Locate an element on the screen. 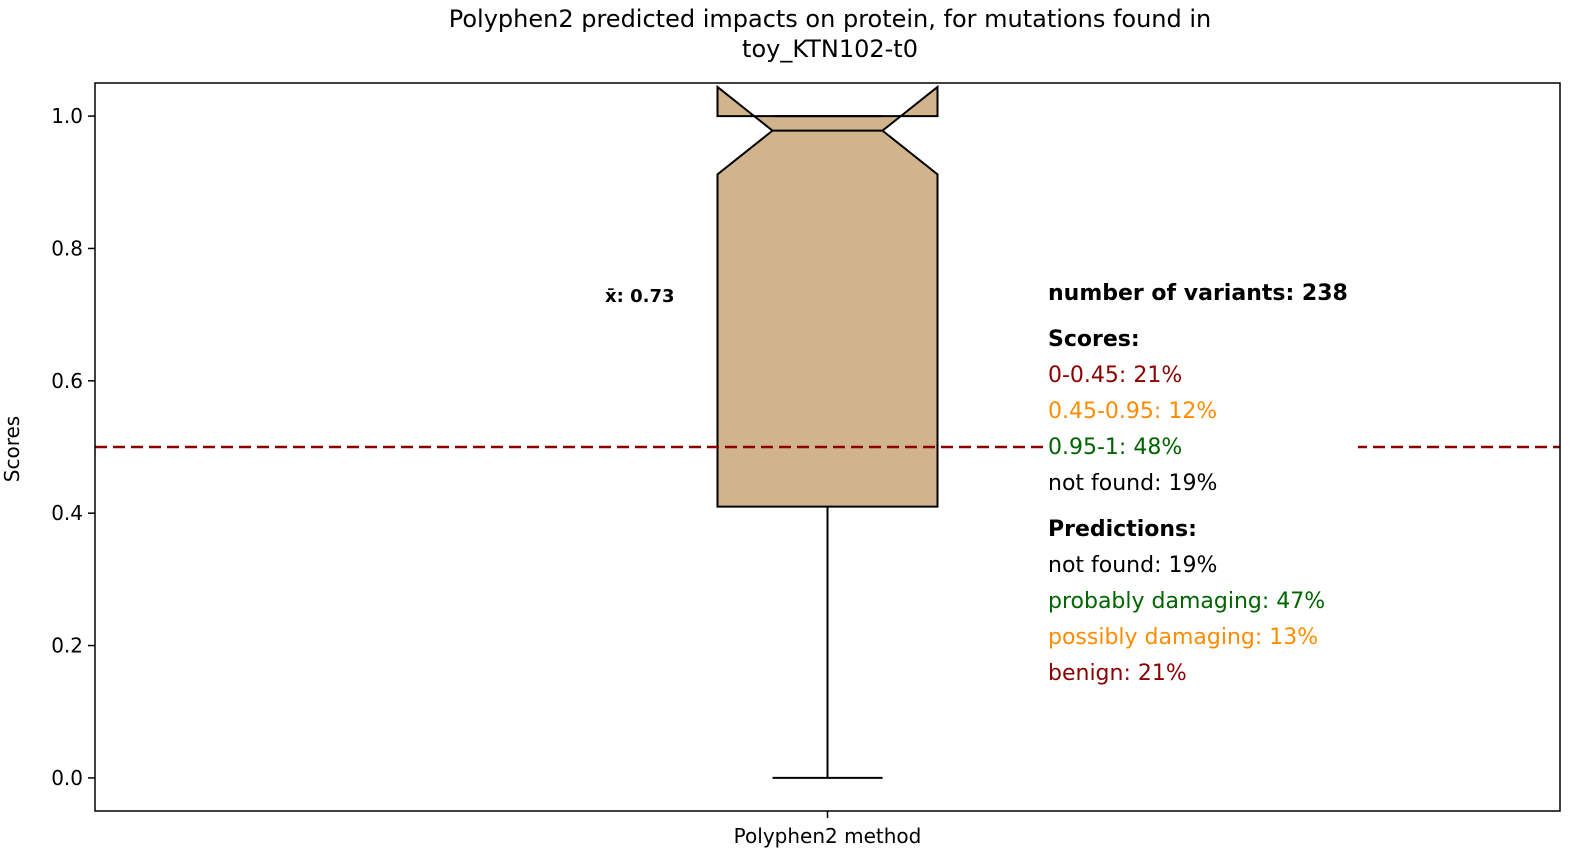 This screenshot has height=862, width=1577. variant-count: number of variants: 238 is located at coordinates (1198, 293).